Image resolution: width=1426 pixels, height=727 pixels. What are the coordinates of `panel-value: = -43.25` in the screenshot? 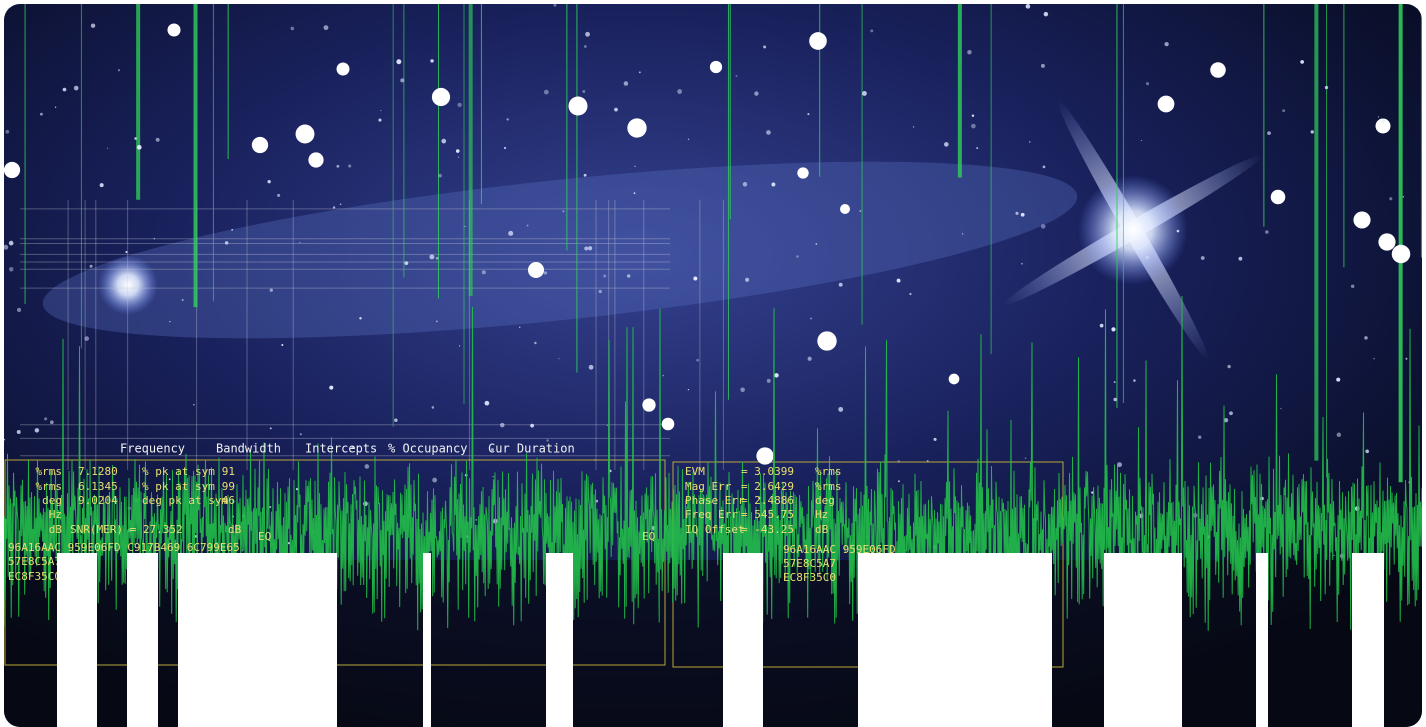 It's located at (767, 529).